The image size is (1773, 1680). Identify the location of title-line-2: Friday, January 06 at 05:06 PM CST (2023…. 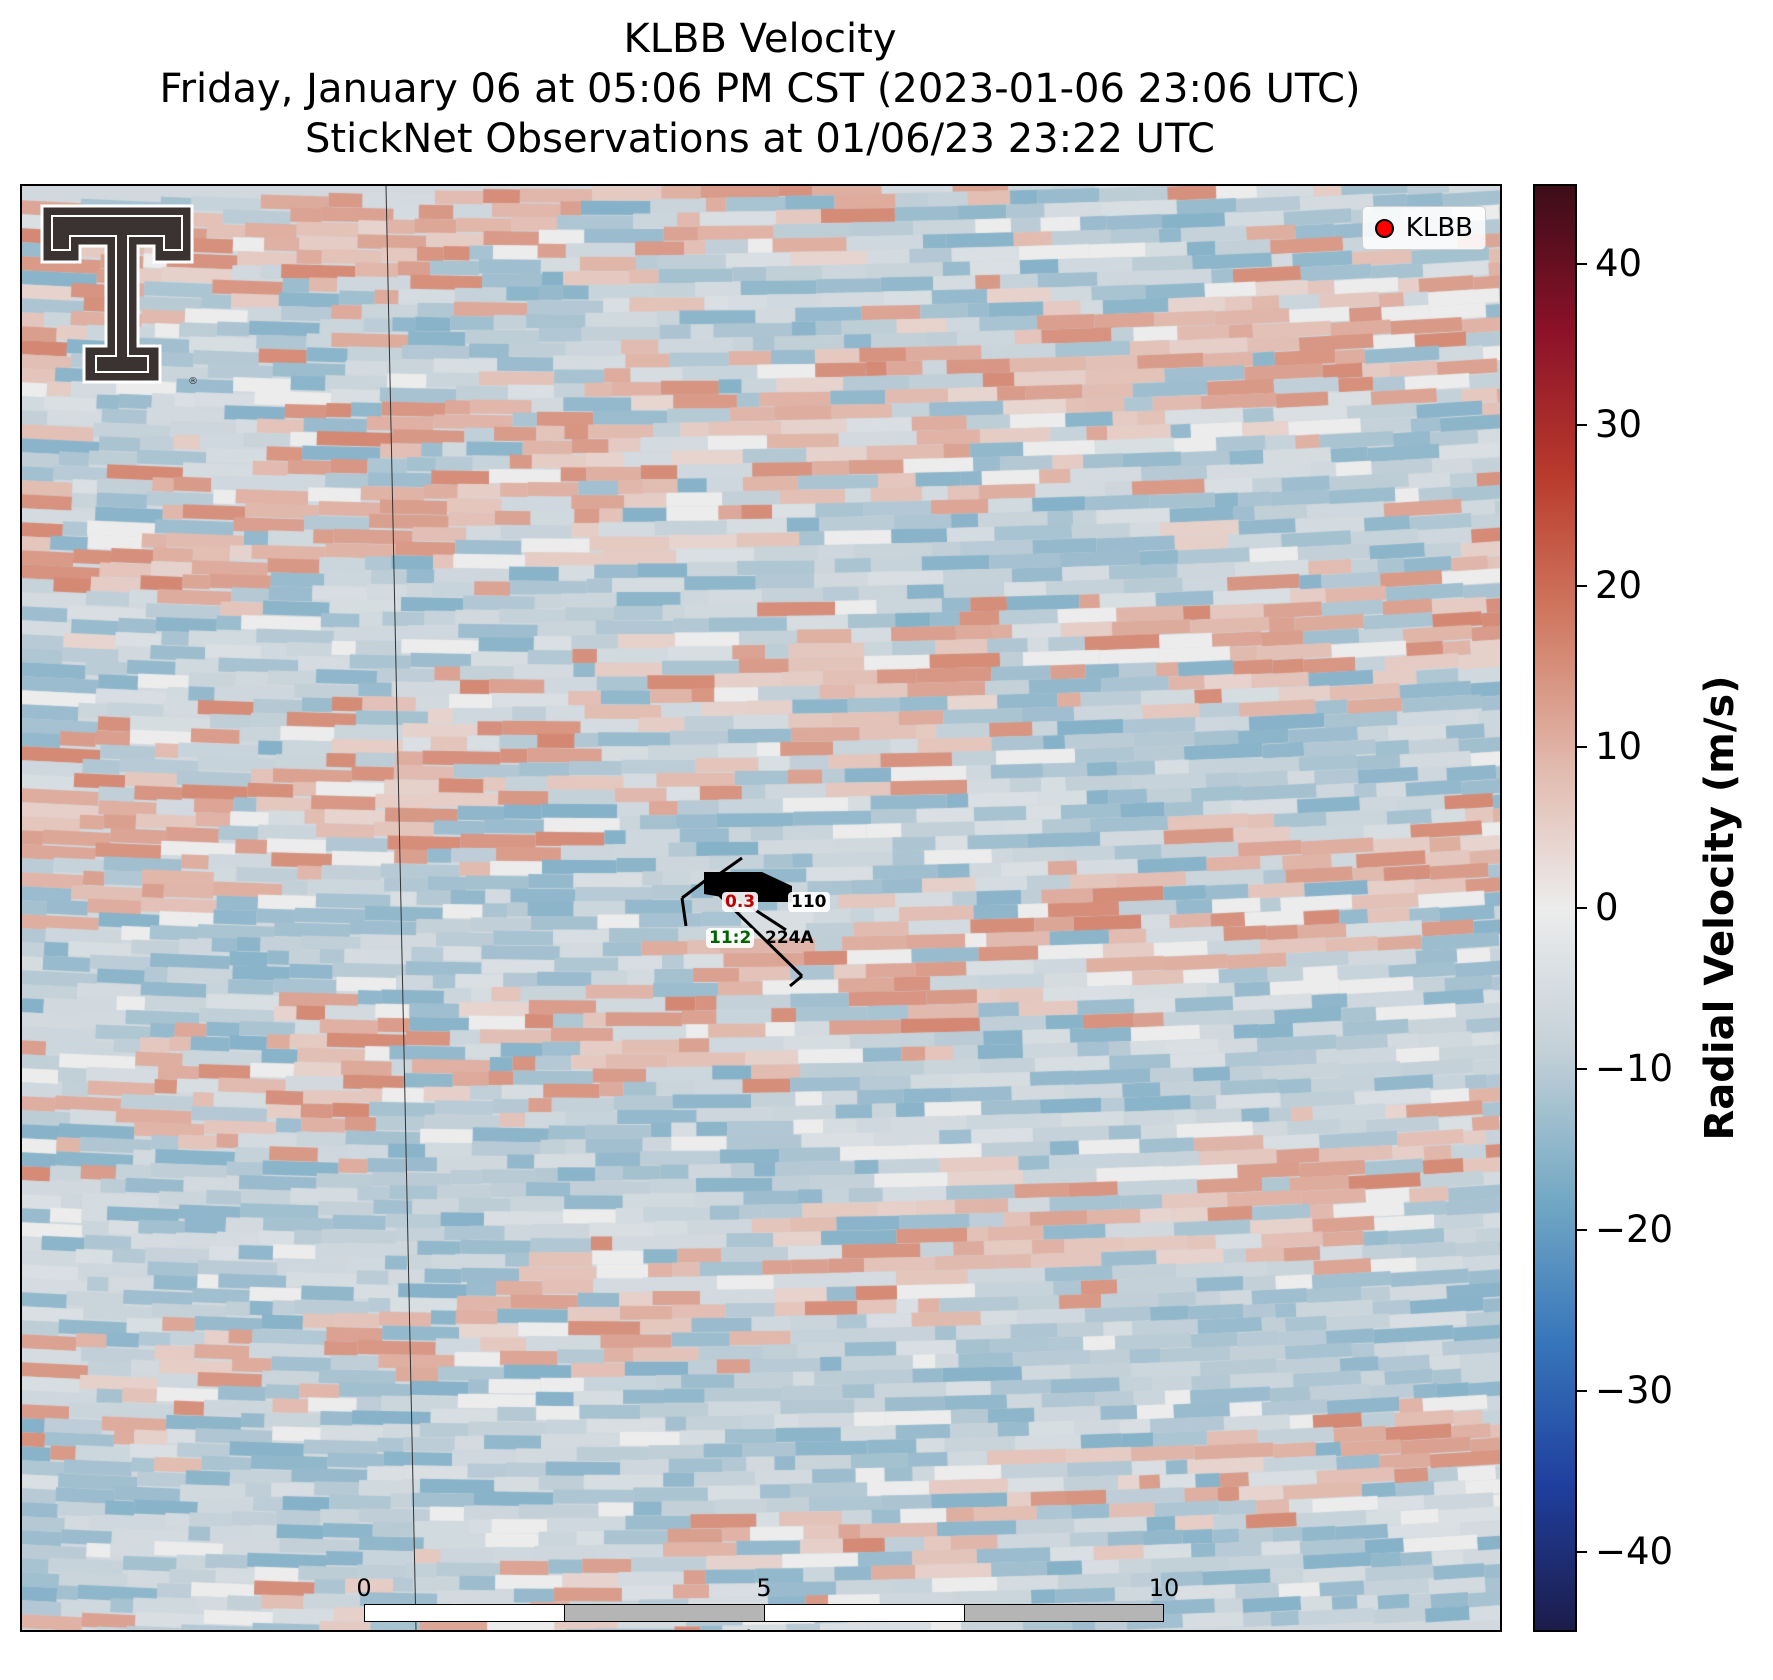
(760, 89).